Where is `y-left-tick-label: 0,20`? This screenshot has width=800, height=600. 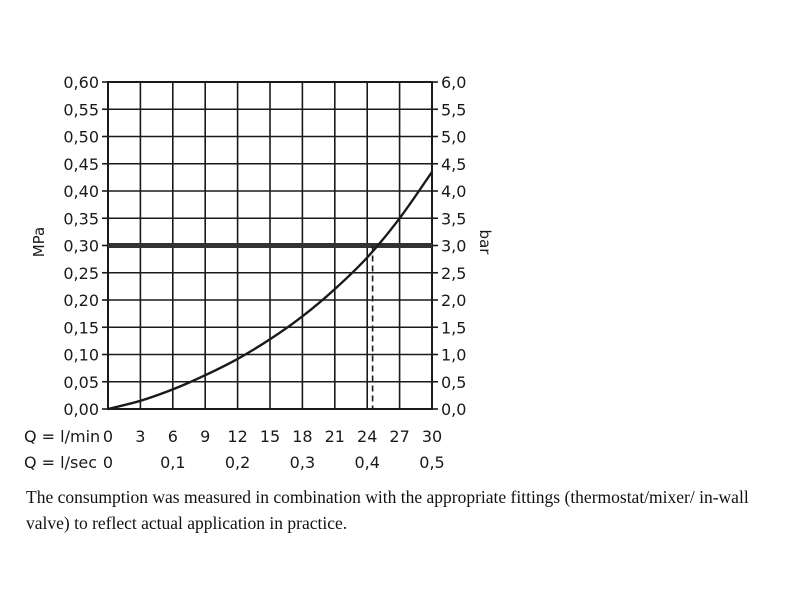
y-left-tick-label: 0,20 is located at coordinates (81, 300).